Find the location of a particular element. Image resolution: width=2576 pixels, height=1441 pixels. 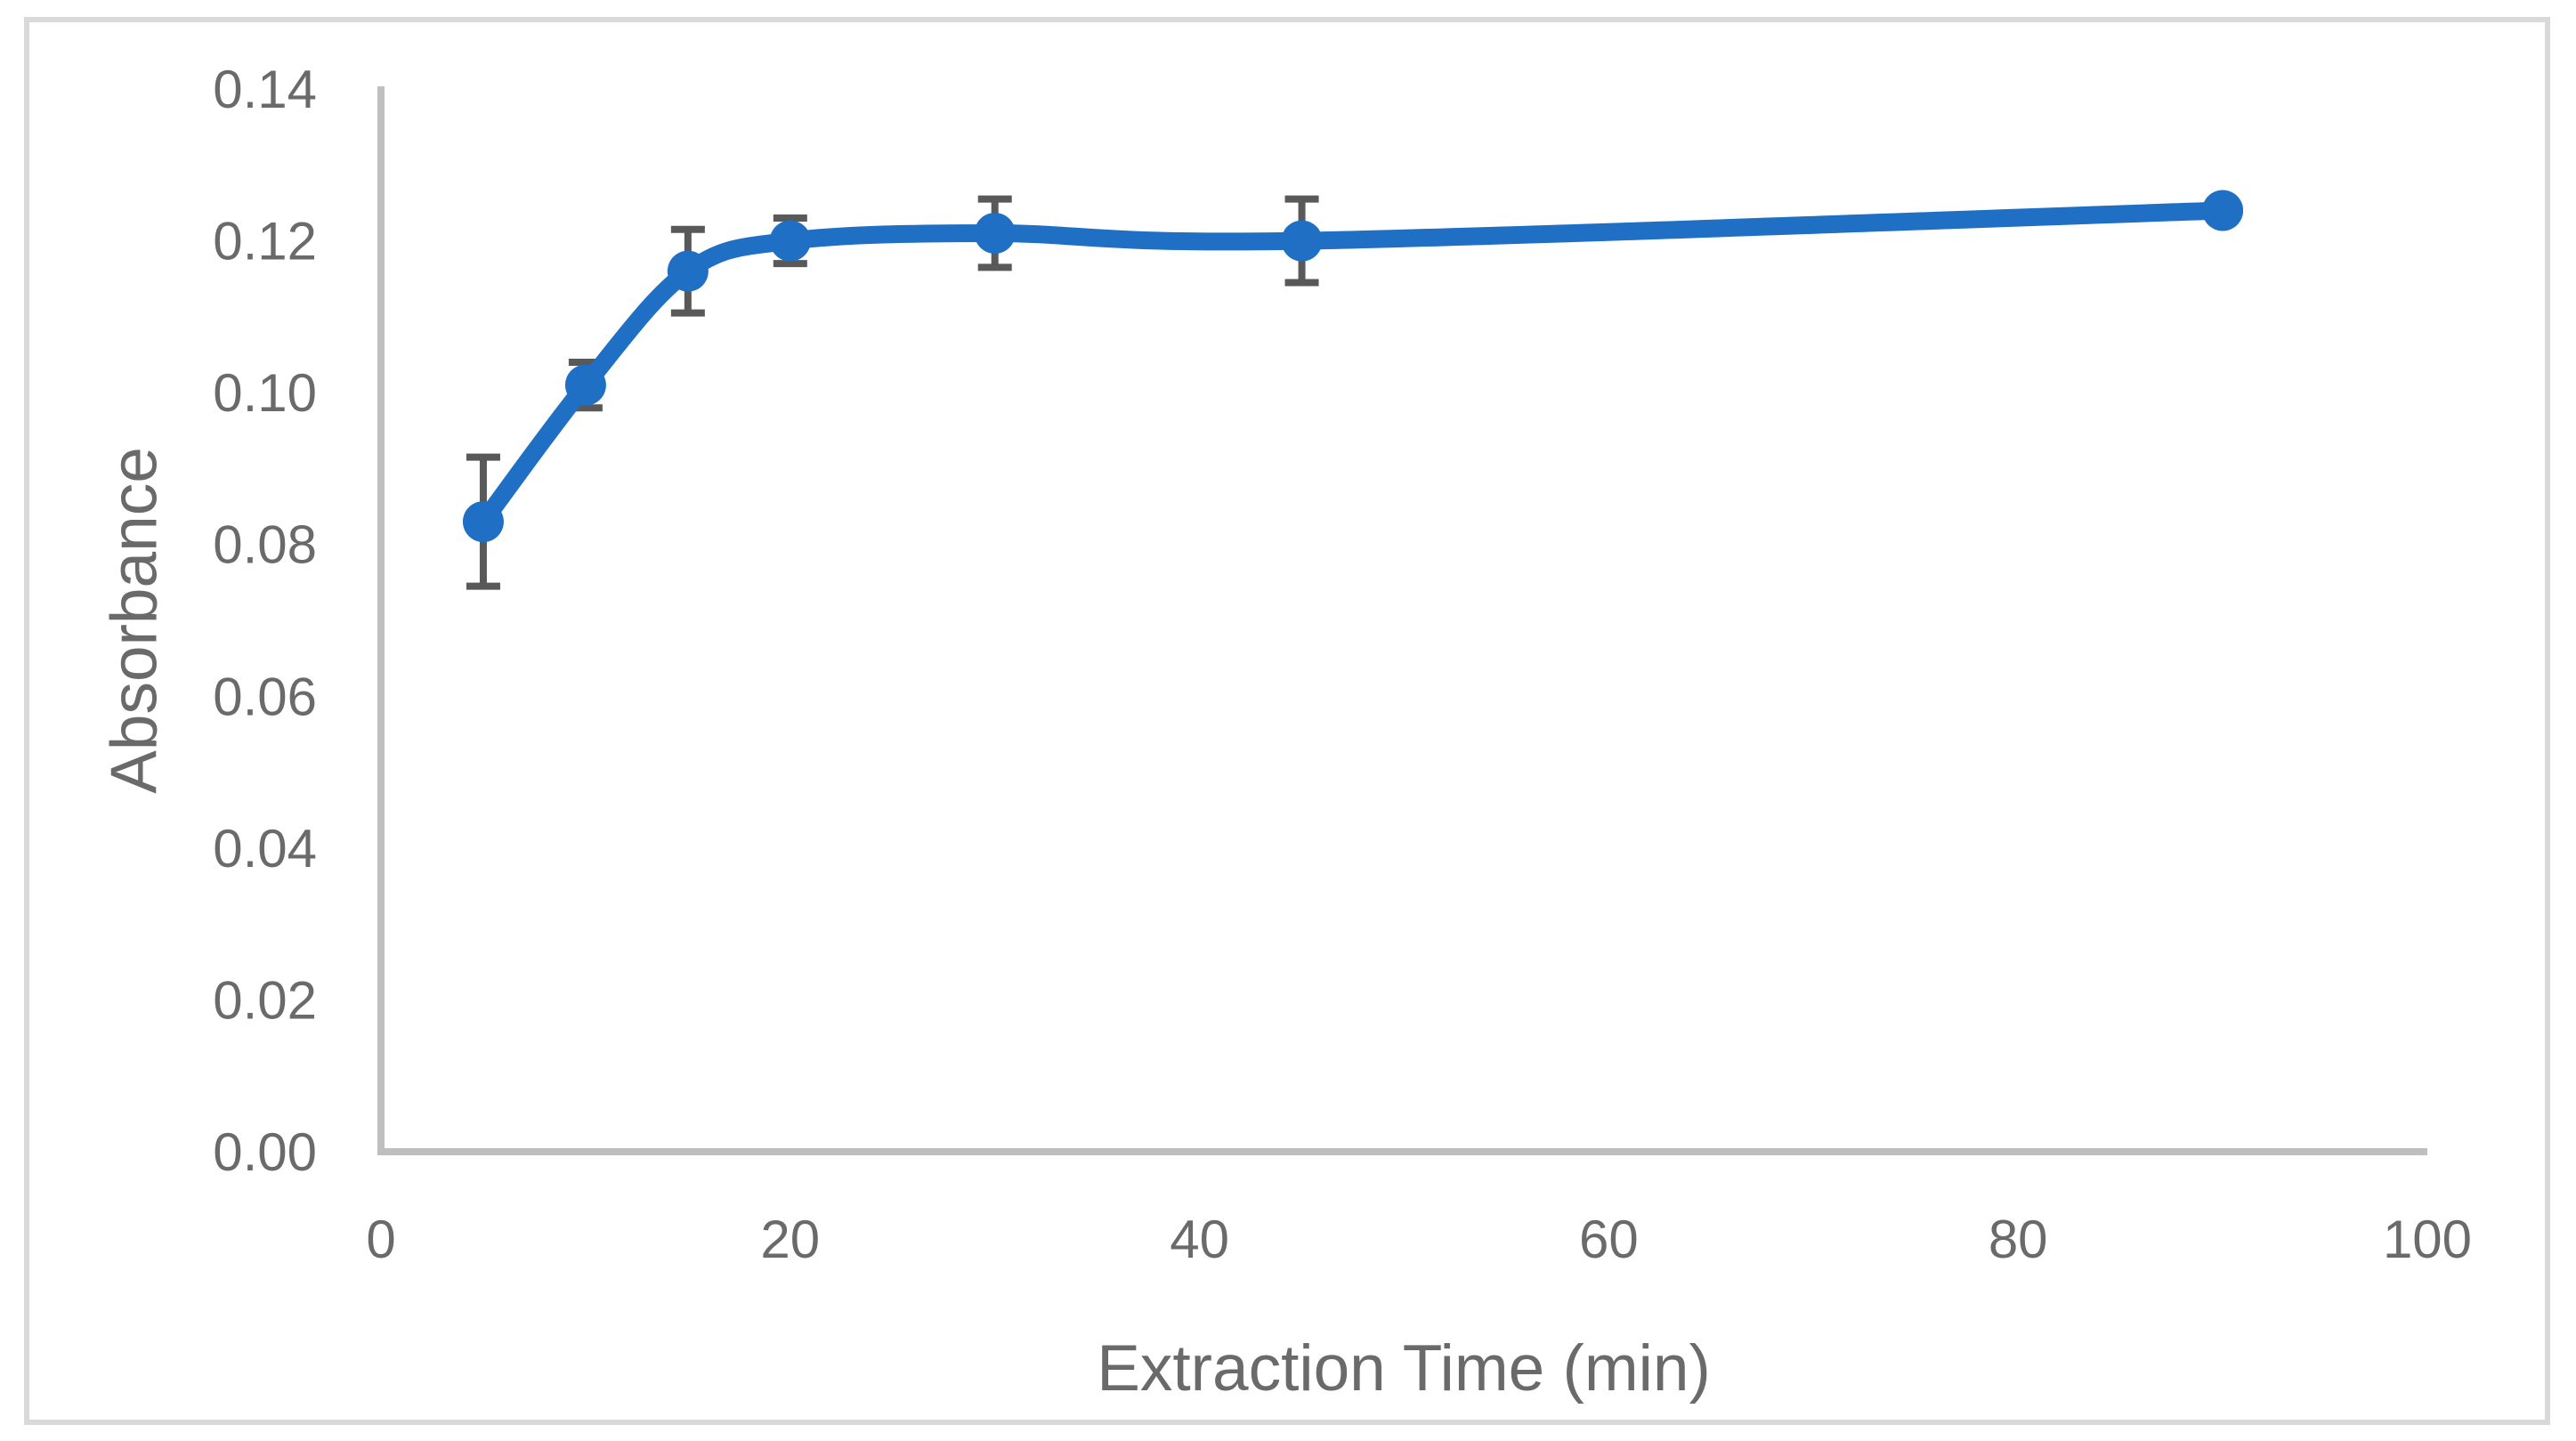

y-tick-label: 0.00 is located at coordinates (265, 1152).